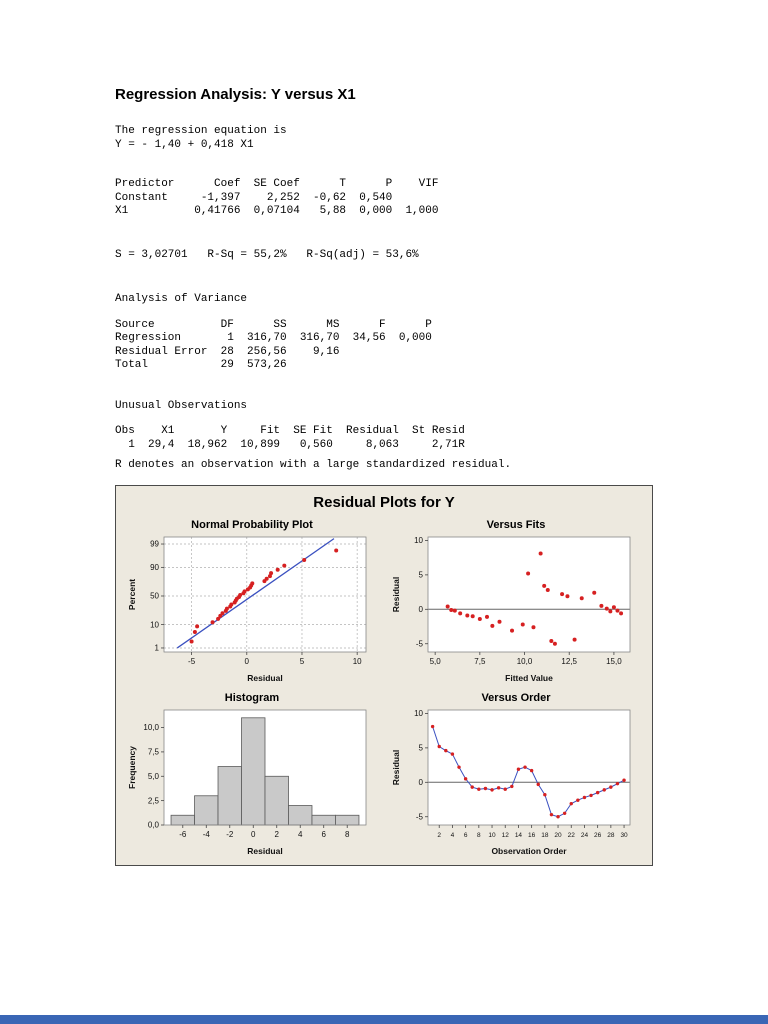 The width and height of the screenshot is (768, 1024). I want to click on svg-text: 2,5, so click(154, 800).